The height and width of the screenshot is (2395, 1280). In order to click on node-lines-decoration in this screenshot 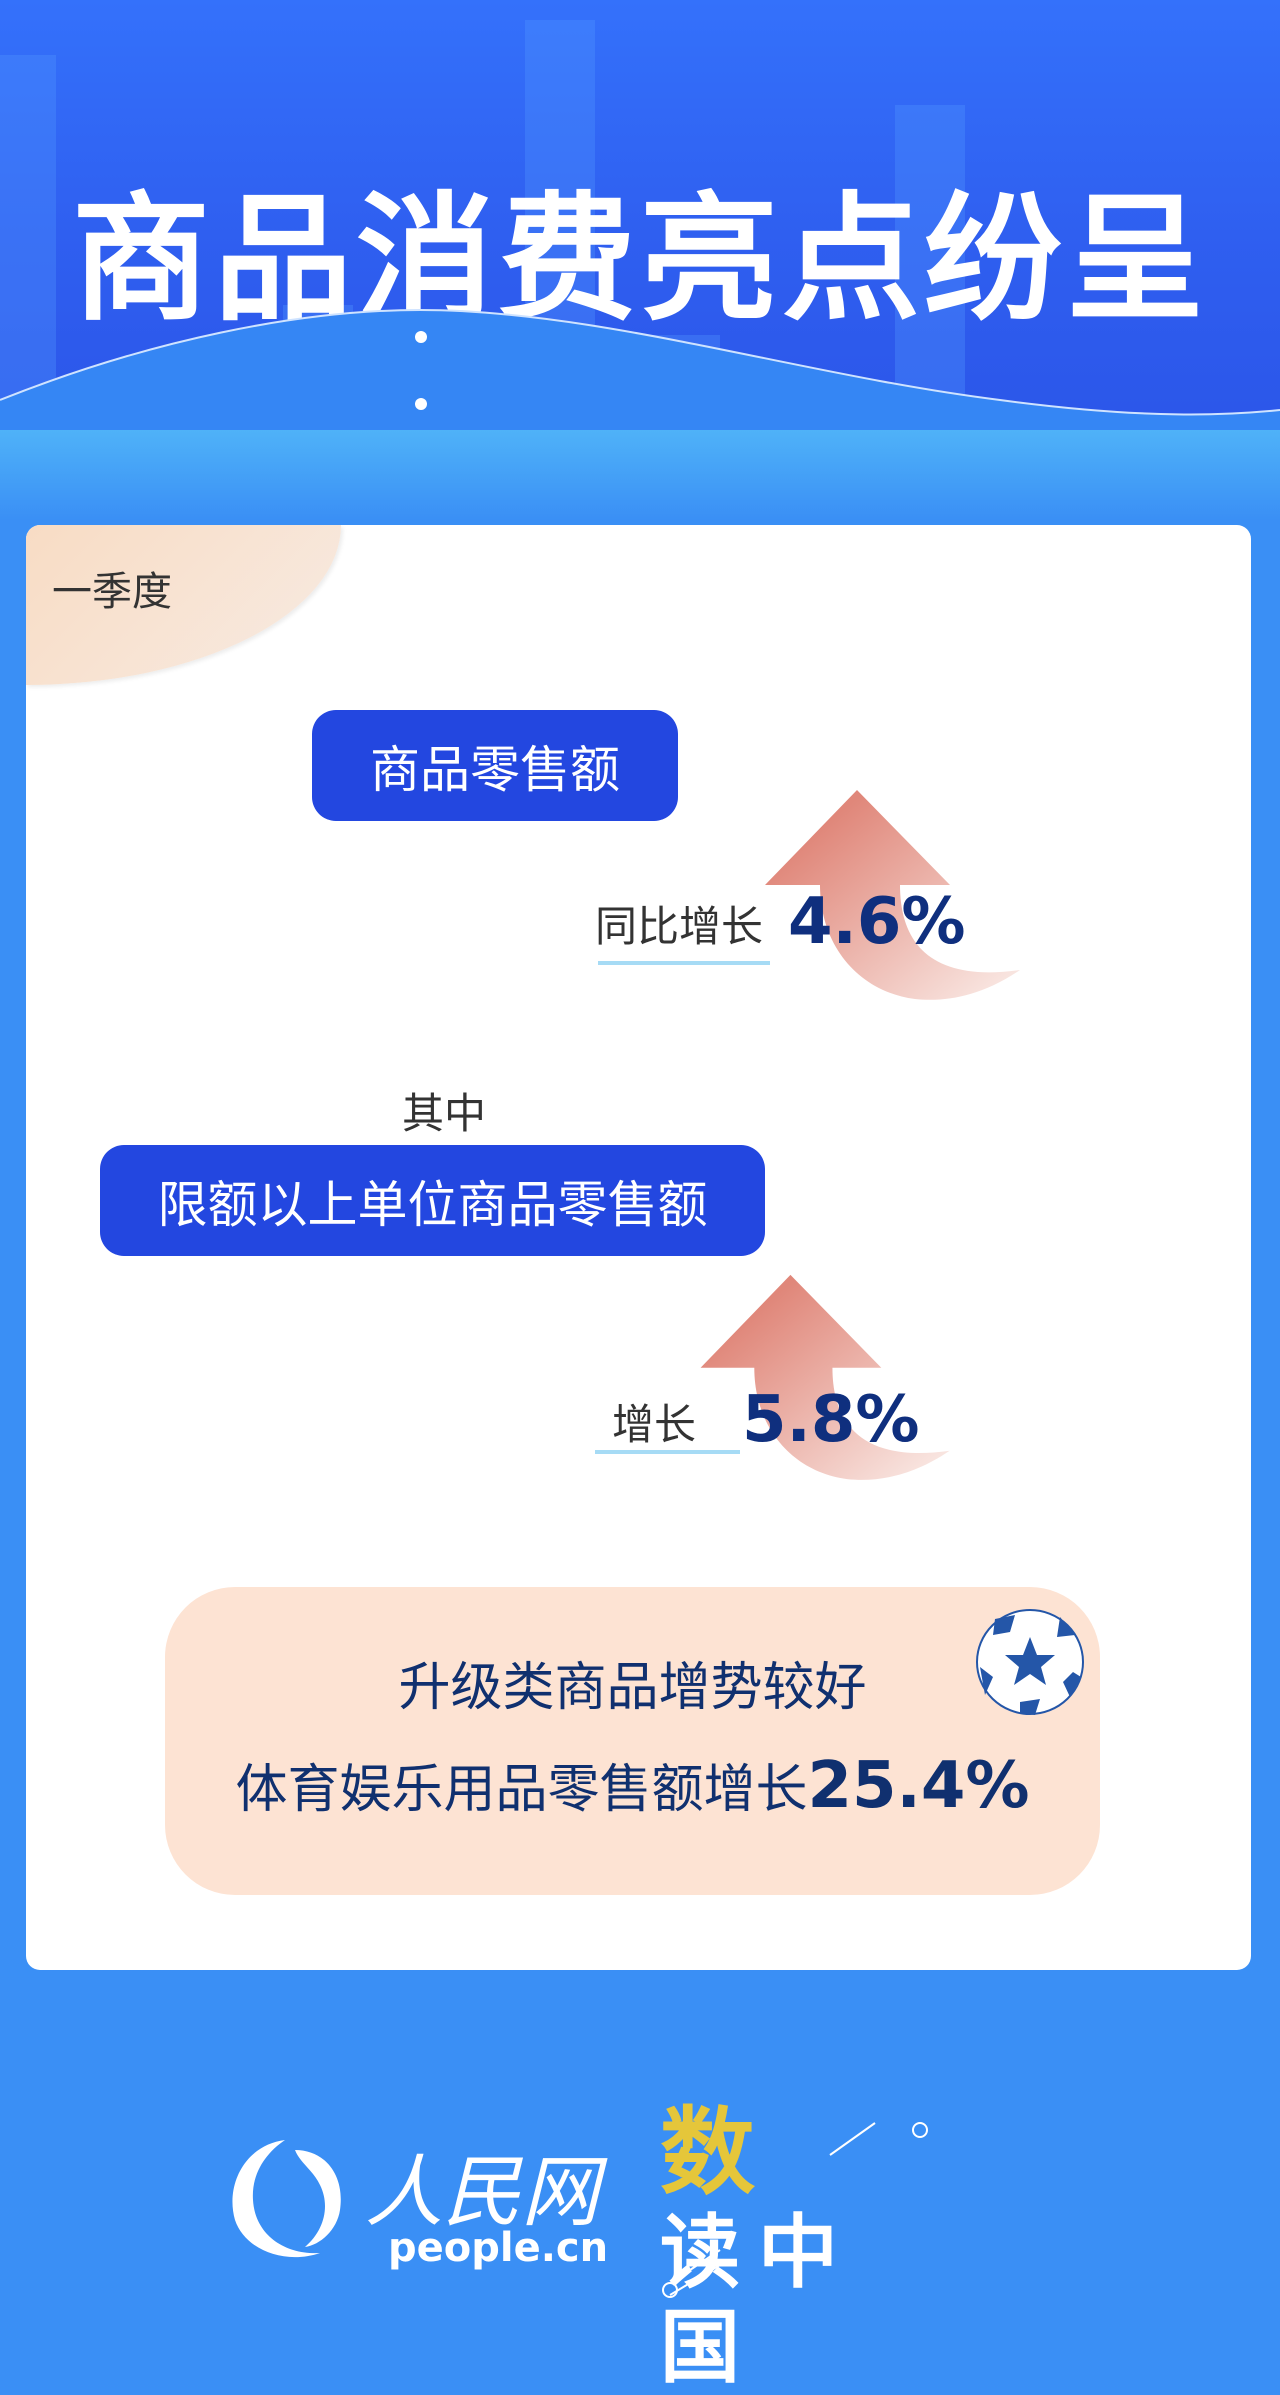, I will do `click(795, 2210)`.